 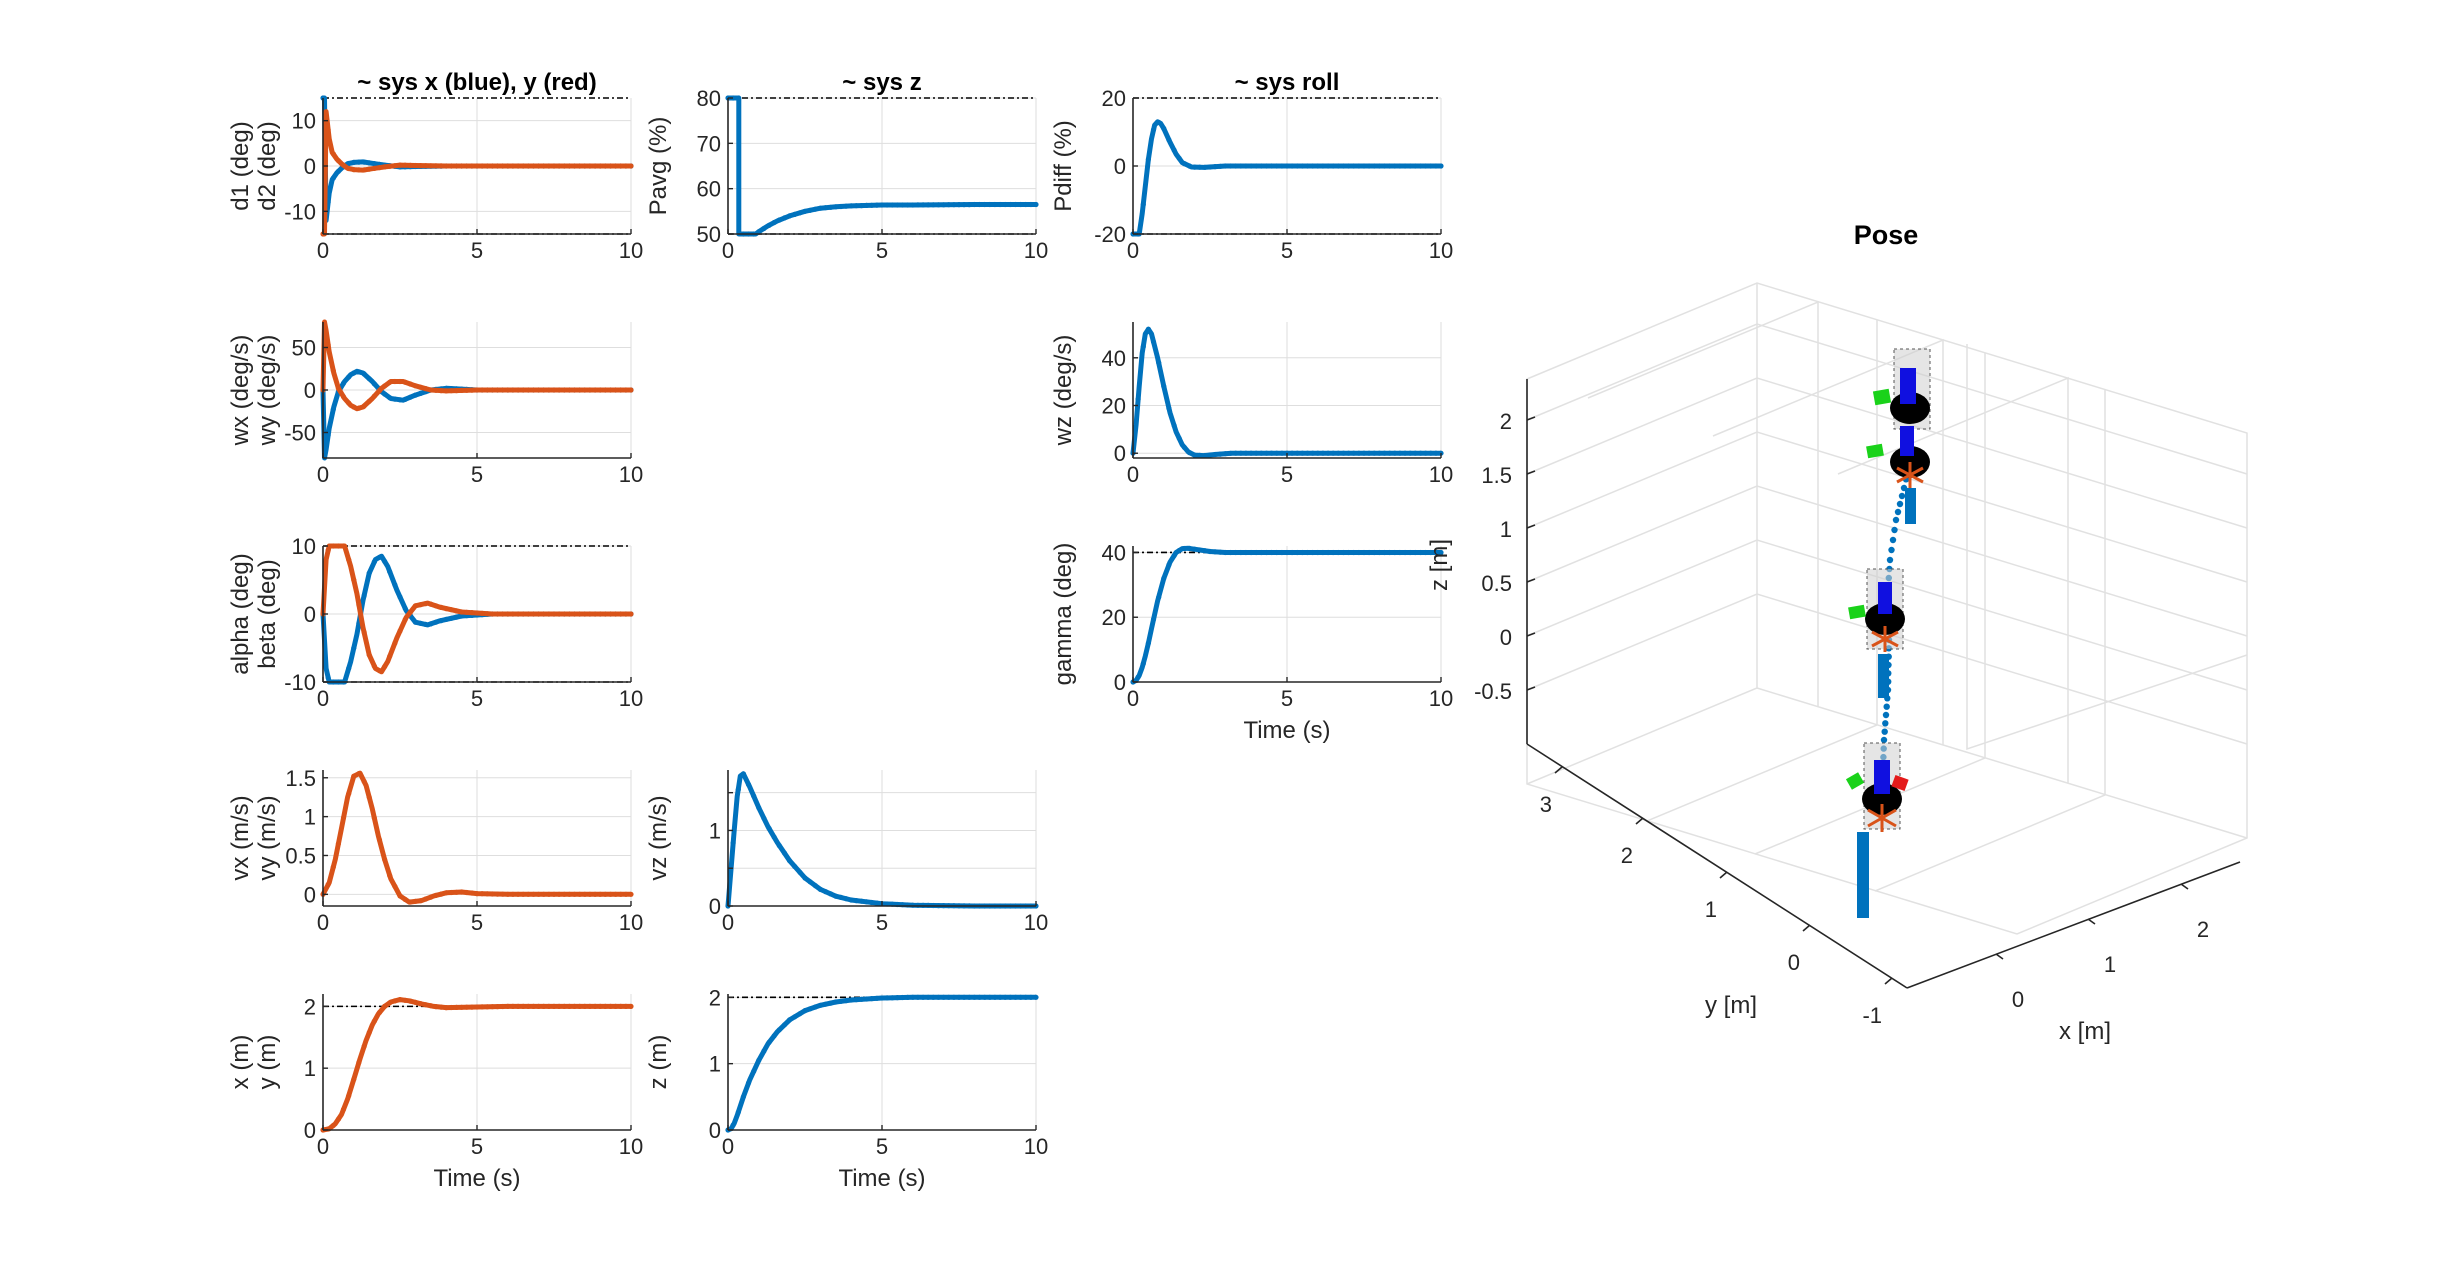 I want to click on pose-tick-labels: 2 1.5 1 0.5 0 -0.5 3 2 1 0 -1 0 1 2, so click(x=1841, y=718).